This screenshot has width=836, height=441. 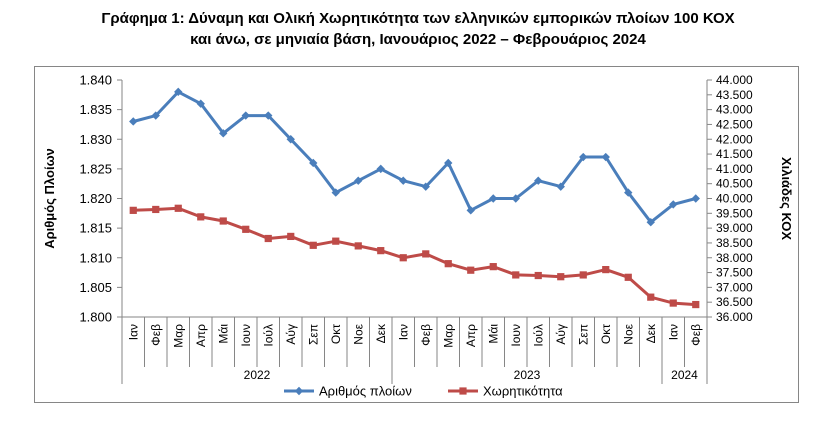 What do you see at coordinates (734, 124) in the screenshot?
I see `y-right-tick-label: 42.500` at bounding box center [734, 124].